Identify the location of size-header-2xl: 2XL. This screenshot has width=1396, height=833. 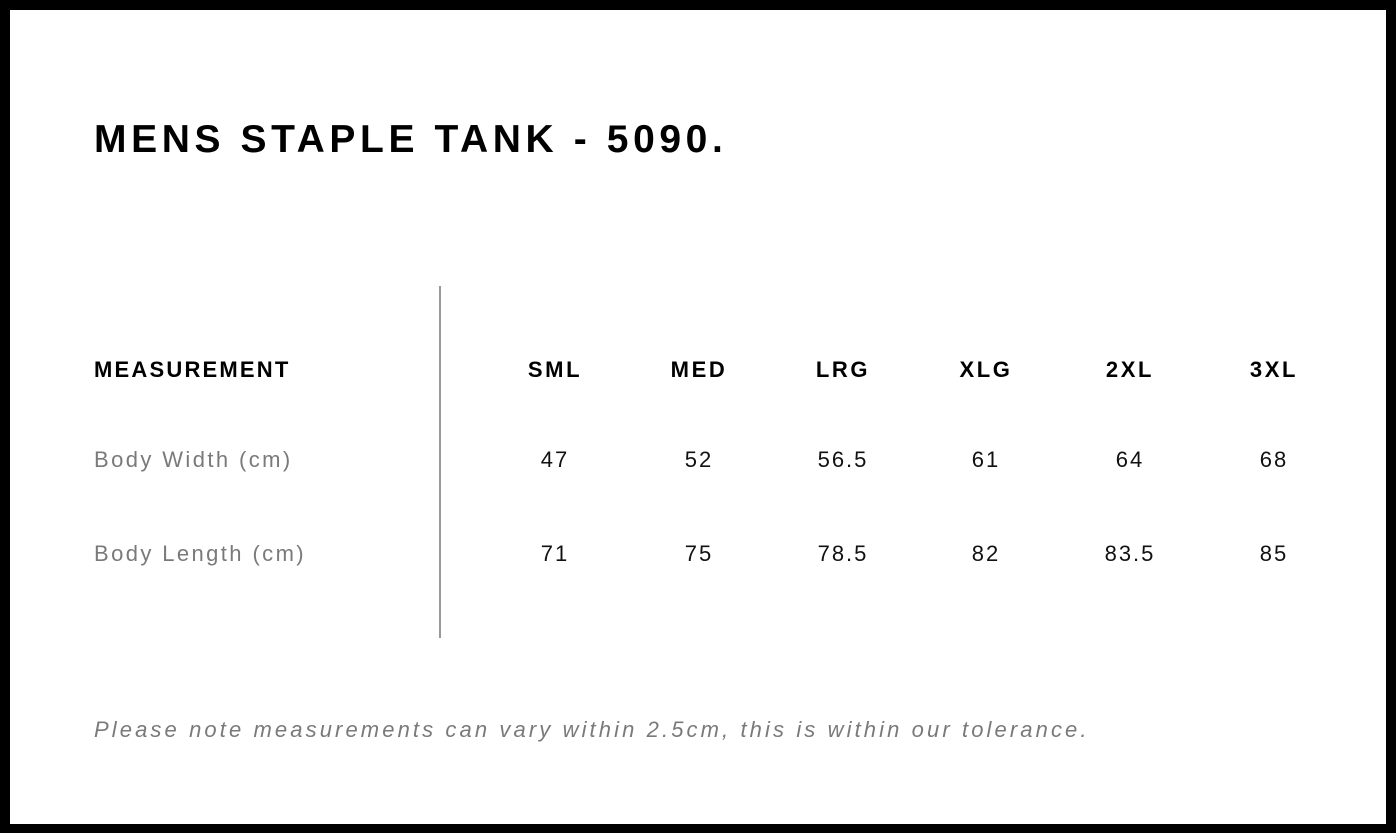
(1130, 369).